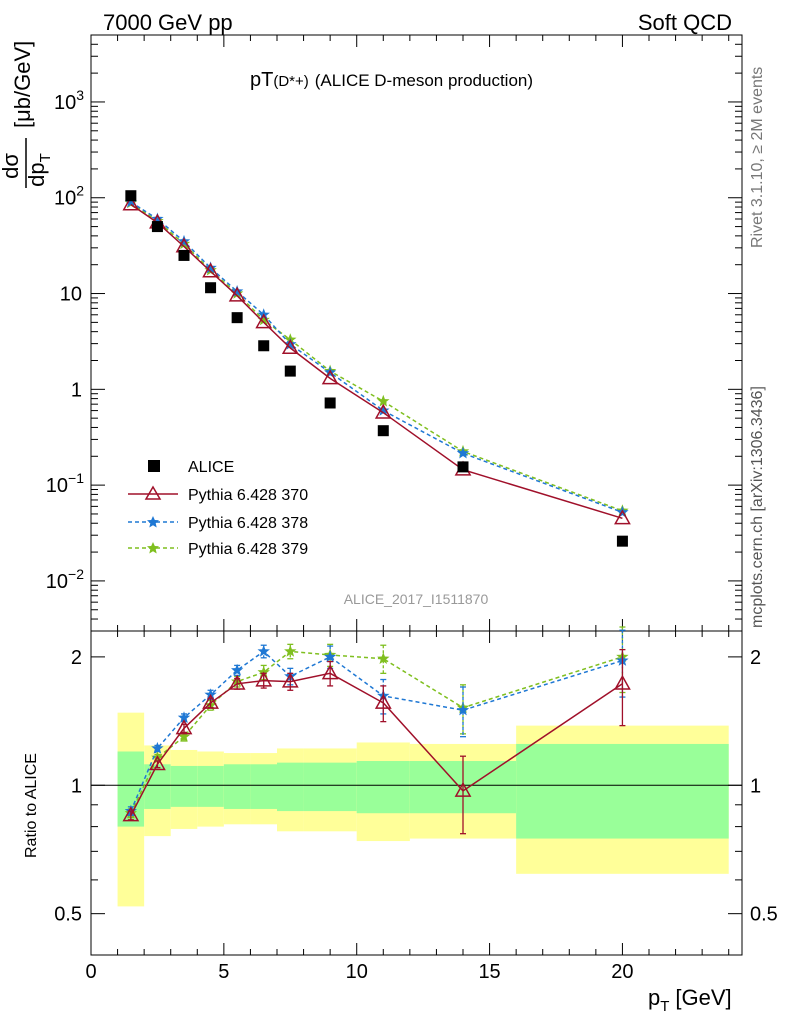 The image size is (786, 1024). Describe the element at coordinates (22, 84) in the screenshot. I see `y-label-unit: [μb/GeV]` at that location.